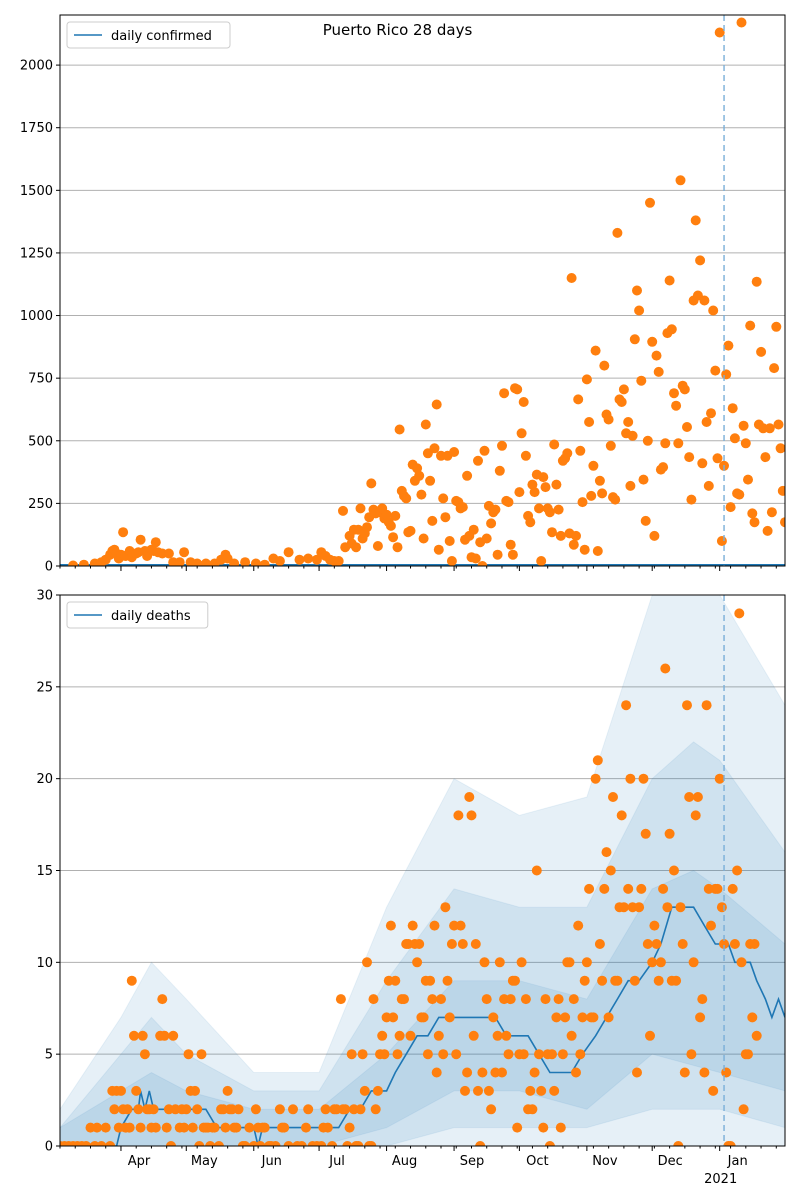 Image resolution: width=800 pixels, height=1200 pixels. I want to click on legend: daily confirmed, so click(148, 35).